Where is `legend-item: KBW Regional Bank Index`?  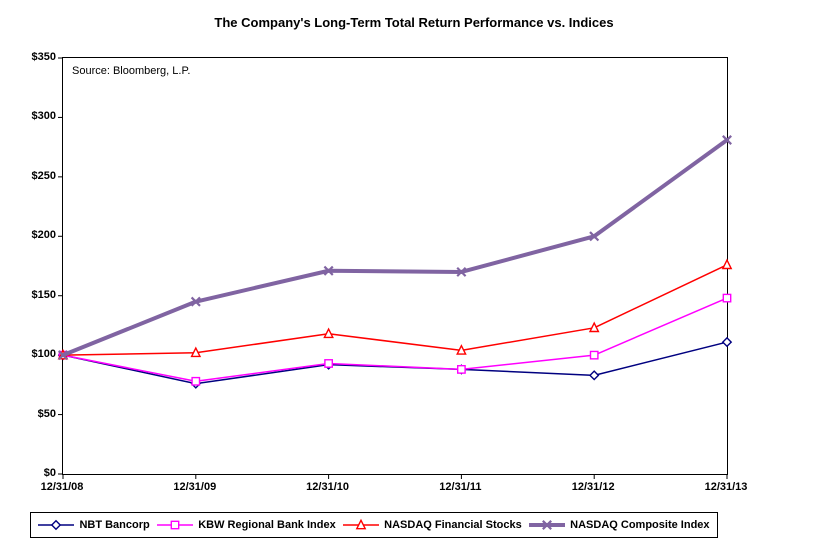
legend-item: KBW Regional Bank Index is located at coordinates (246, 525).